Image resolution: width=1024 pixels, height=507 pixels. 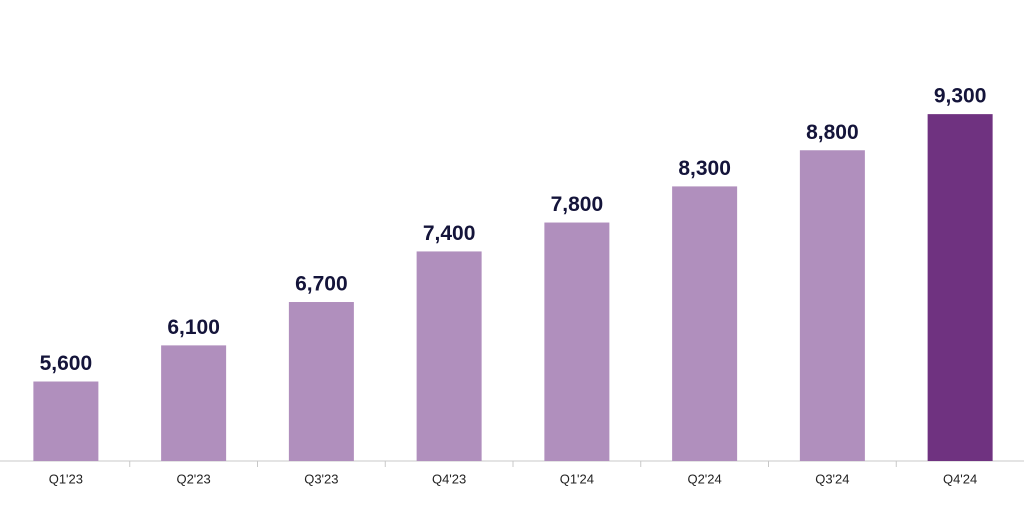 What do you see at coordinates (449, 478) in the screenshot?
I see `x-tick-label: Q4'23` at bounding box center [449, 478].